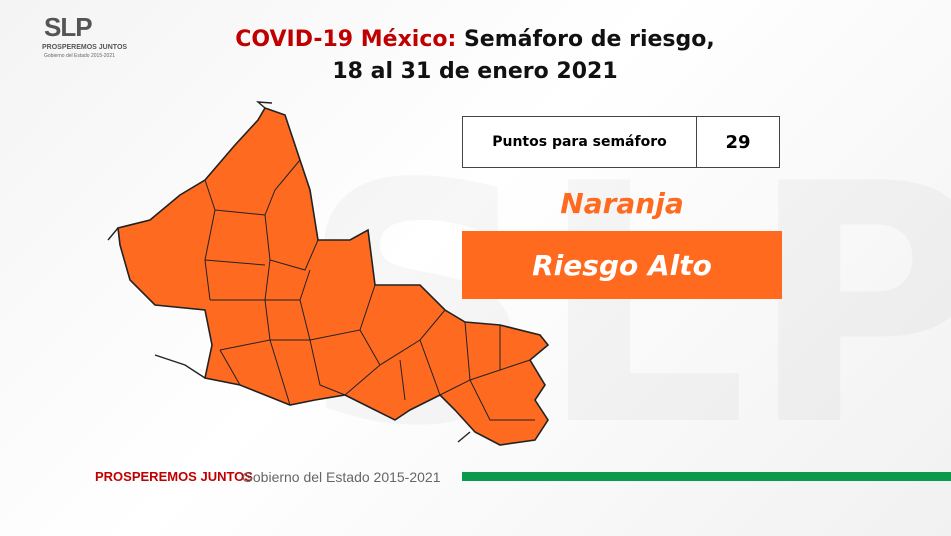 Image resolution: width=951 pixels, height=536 pixels. What do you see at coordinates (738, 142) in the screenshot?
I see `points-value: 29` at bounding box center [738, 142].